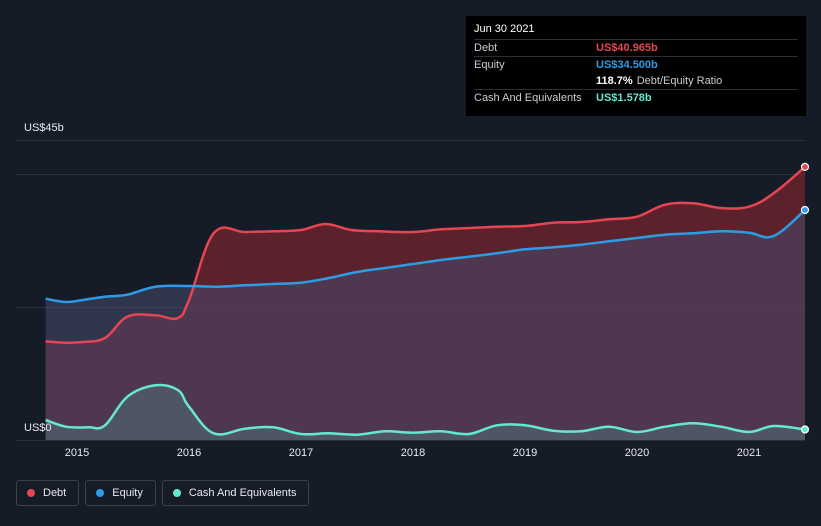  What do you see at coordinates (679, 81) in the screenshot?
I see `tooltip-ratio-caption: Debt/Equity Ratio` at bounding box center [679, 81].